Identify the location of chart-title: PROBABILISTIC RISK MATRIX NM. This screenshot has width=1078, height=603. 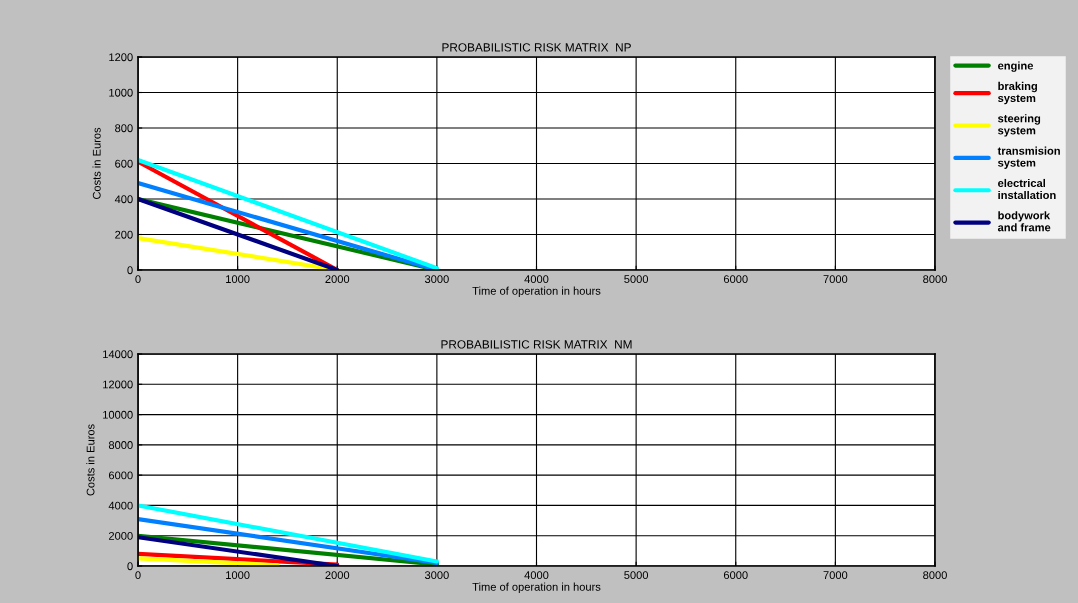
(536, 344).